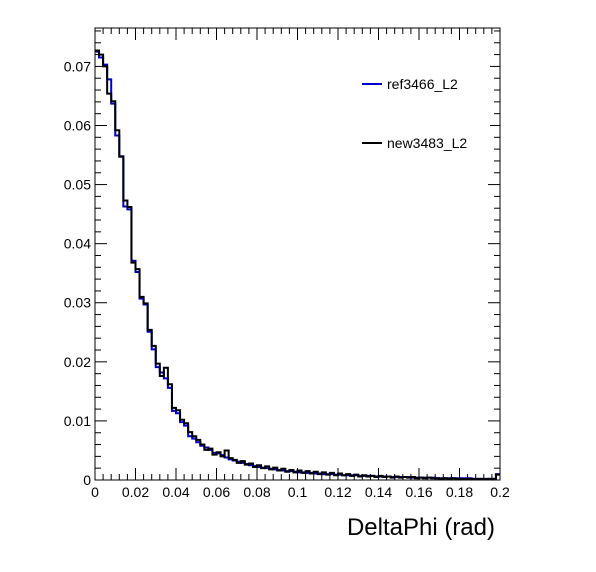 This screenshot has height=572, width=596. I want to click on x-tick-label: 0.06, so click(216, 492).